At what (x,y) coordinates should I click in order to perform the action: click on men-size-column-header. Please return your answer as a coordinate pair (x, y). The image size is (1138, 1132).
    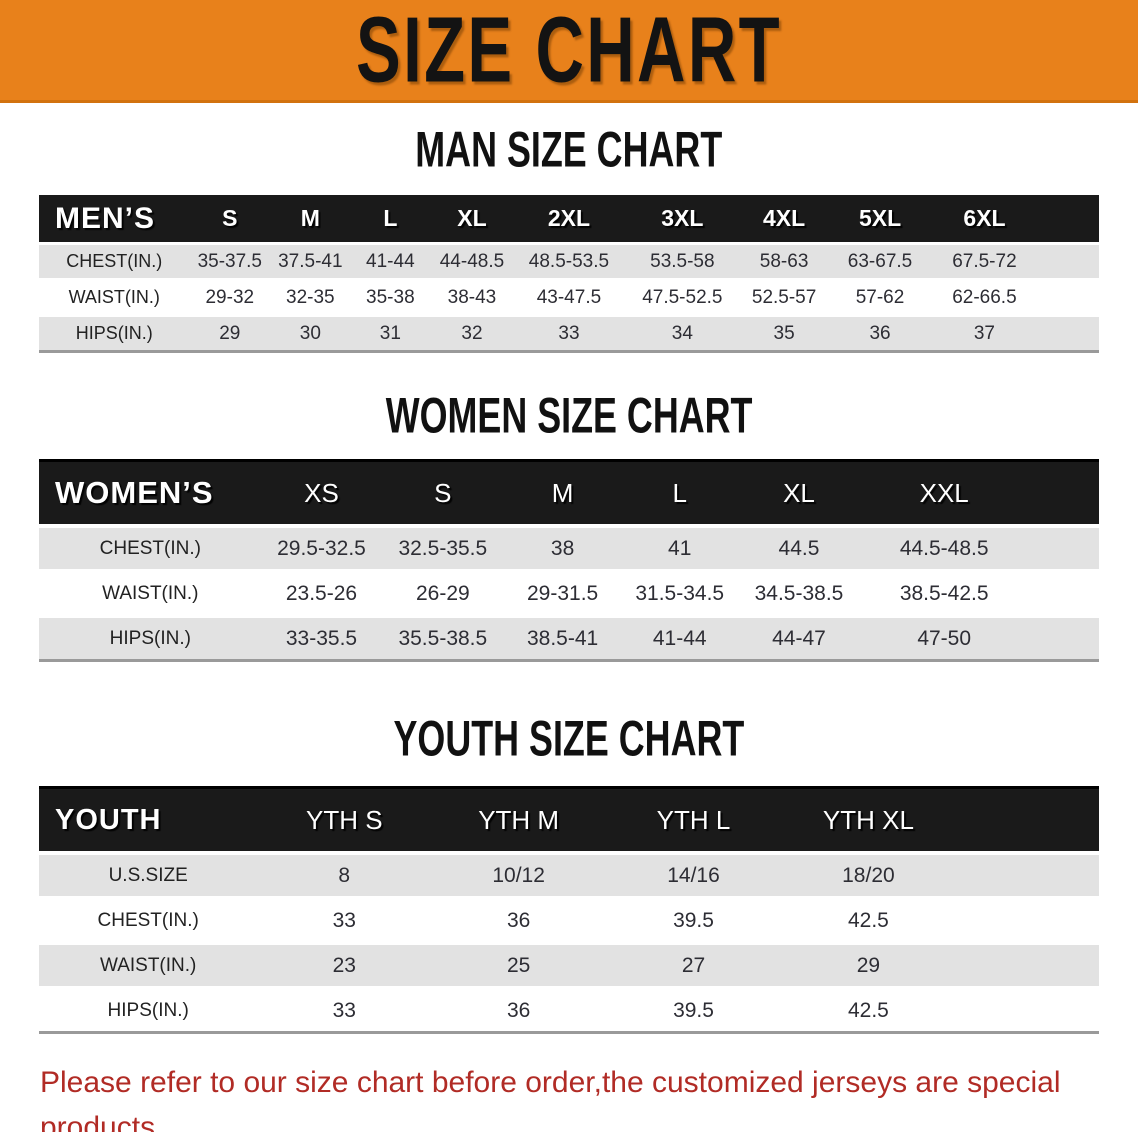
    Looking at the image, I should click on (1067, 219).